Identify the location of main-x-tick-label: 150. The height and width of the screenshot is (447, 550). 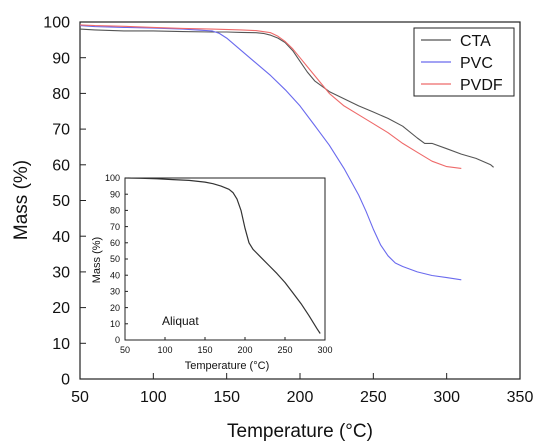
(226, 397).